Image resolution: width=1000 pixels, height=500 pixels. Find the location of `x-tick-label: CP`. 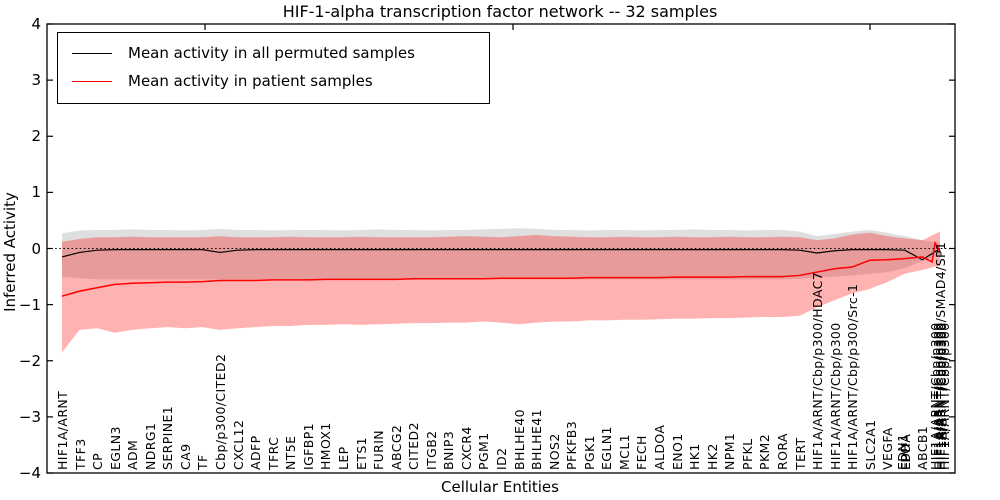

x-tick-label: CP is located at coordinates (98, 461).